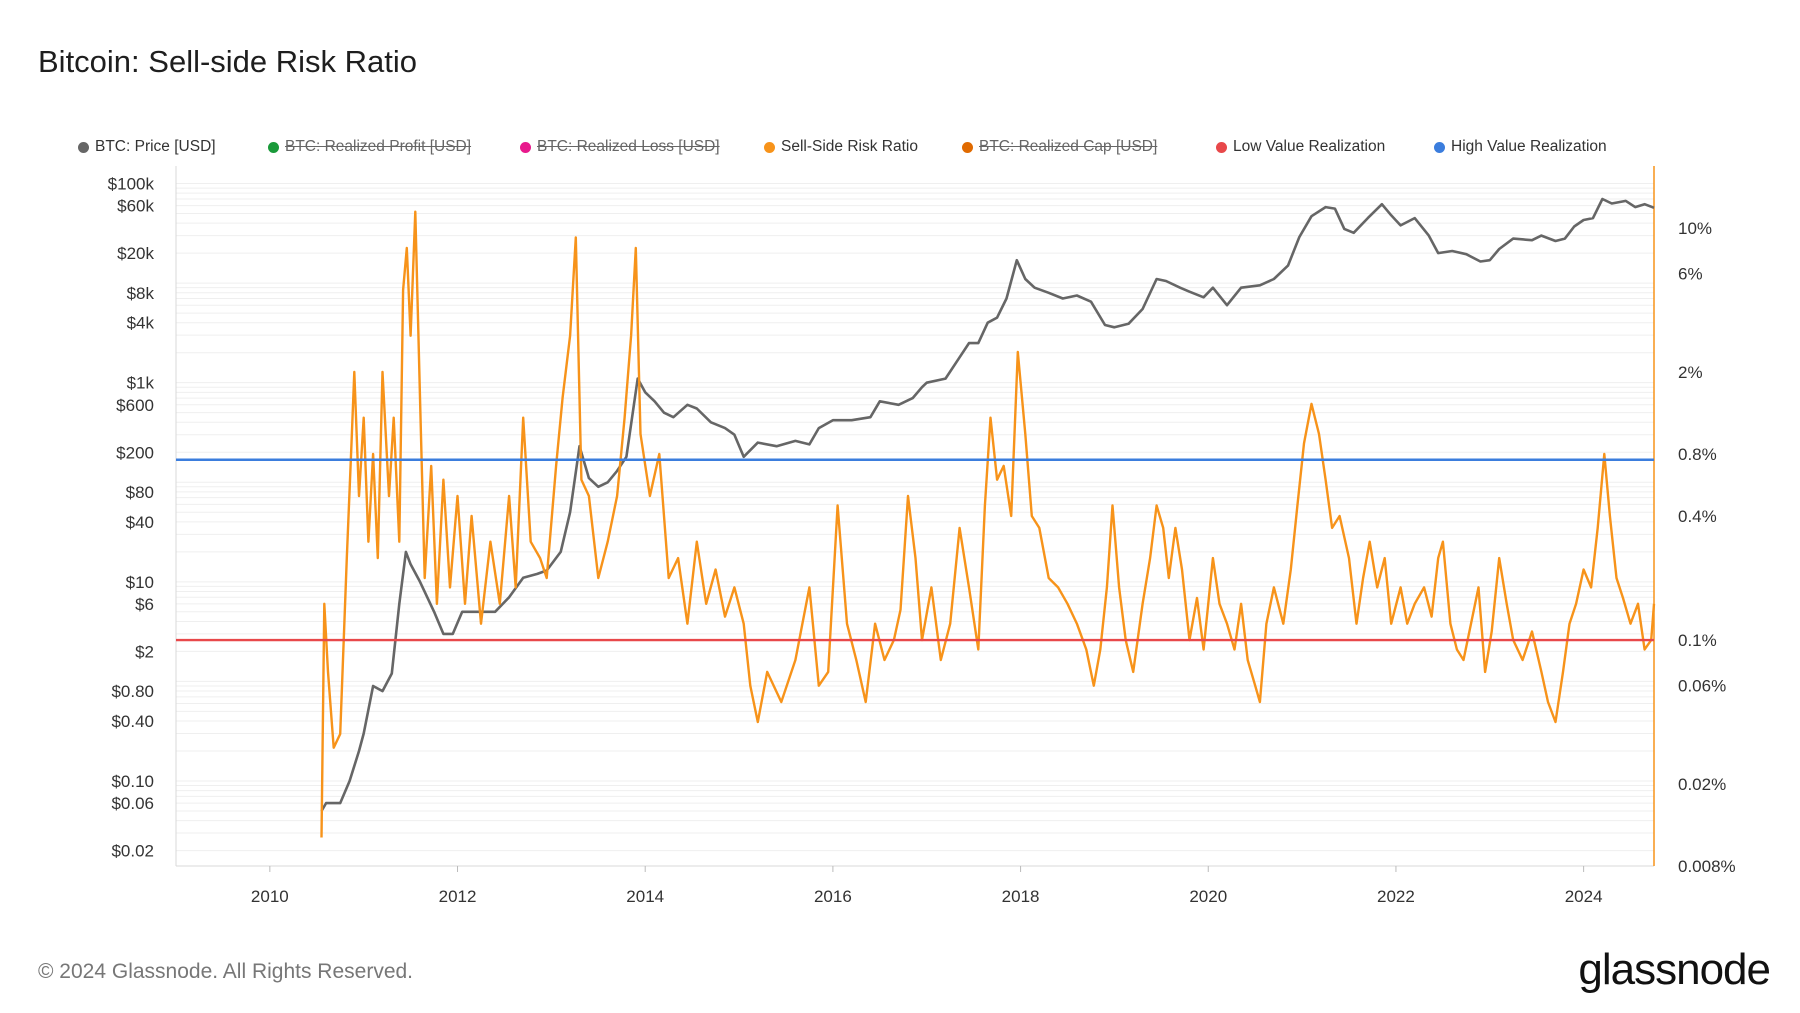 Image resolution: width=1800 pixels, height=1013 pixels. I want to click on y-left-tick-label: $100k, so click(131, 184).